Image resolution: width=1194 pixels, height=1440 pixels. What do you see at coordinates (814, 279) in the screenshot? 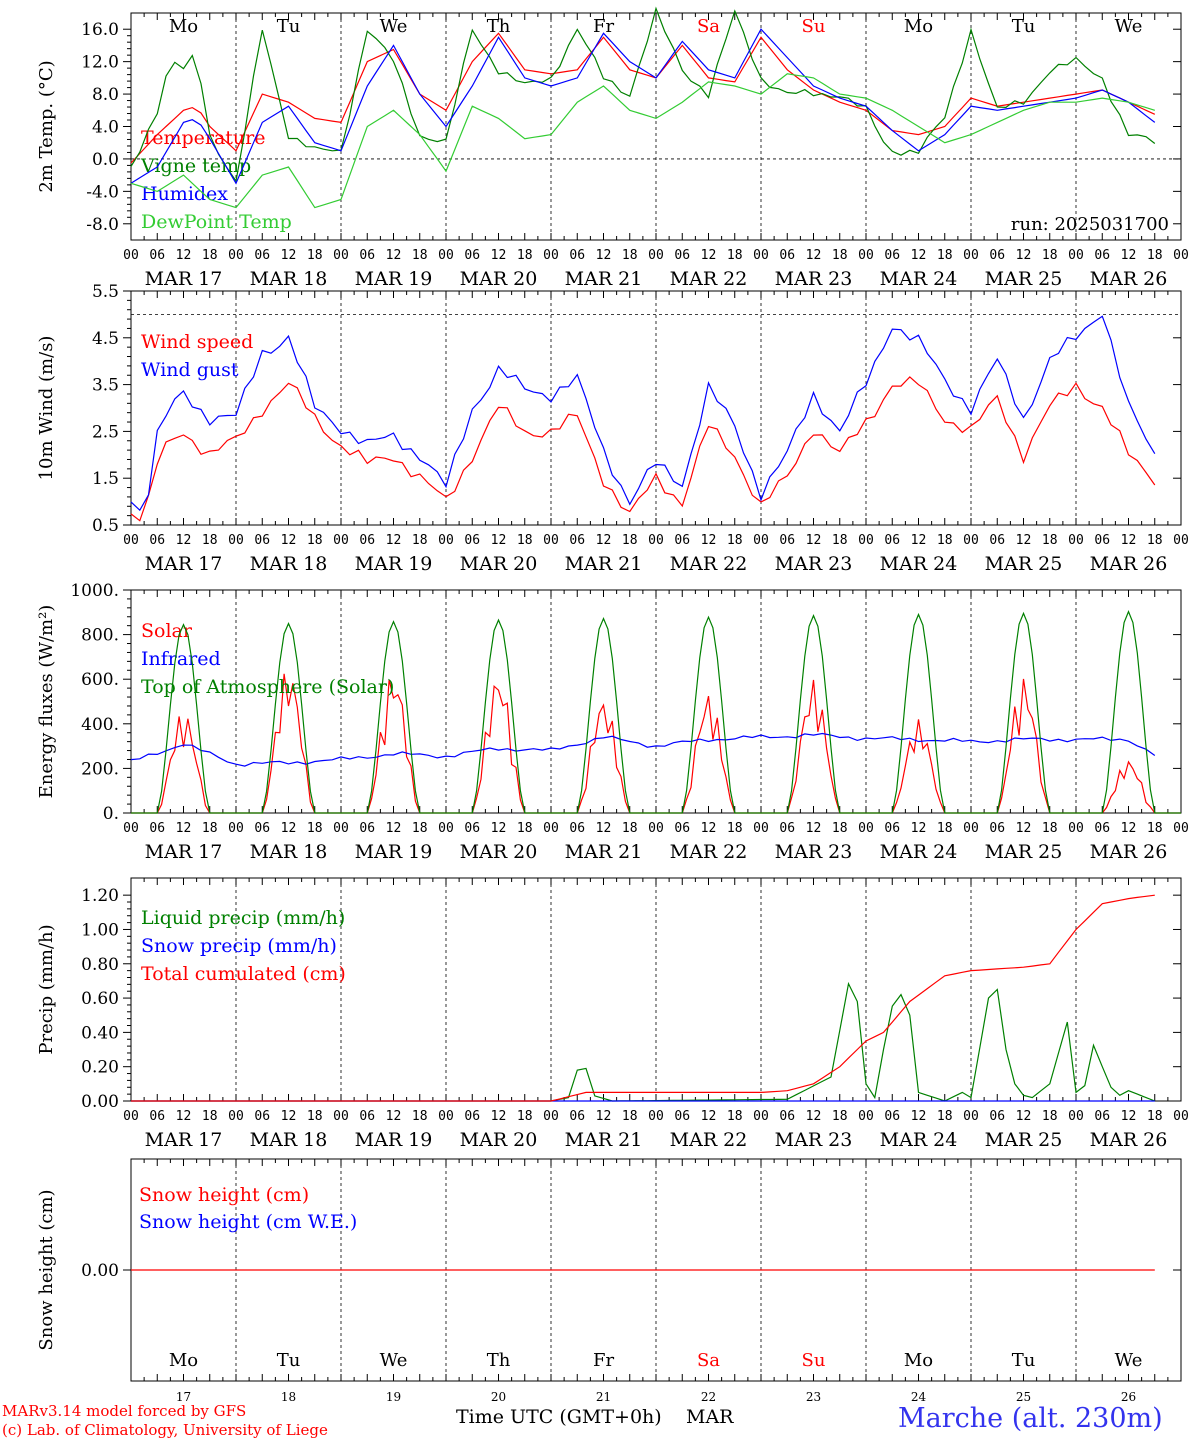
I see `date-label: MAR 23` at bounding box center [814, 279].